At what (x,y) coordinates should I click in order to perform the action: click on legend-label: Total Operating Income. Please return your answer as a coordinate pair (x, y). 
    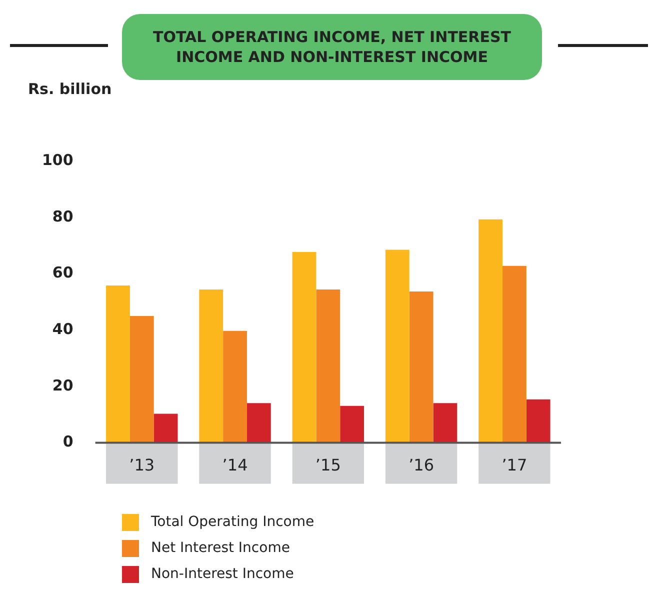
    Looking at the image, I should click on (232, 522).